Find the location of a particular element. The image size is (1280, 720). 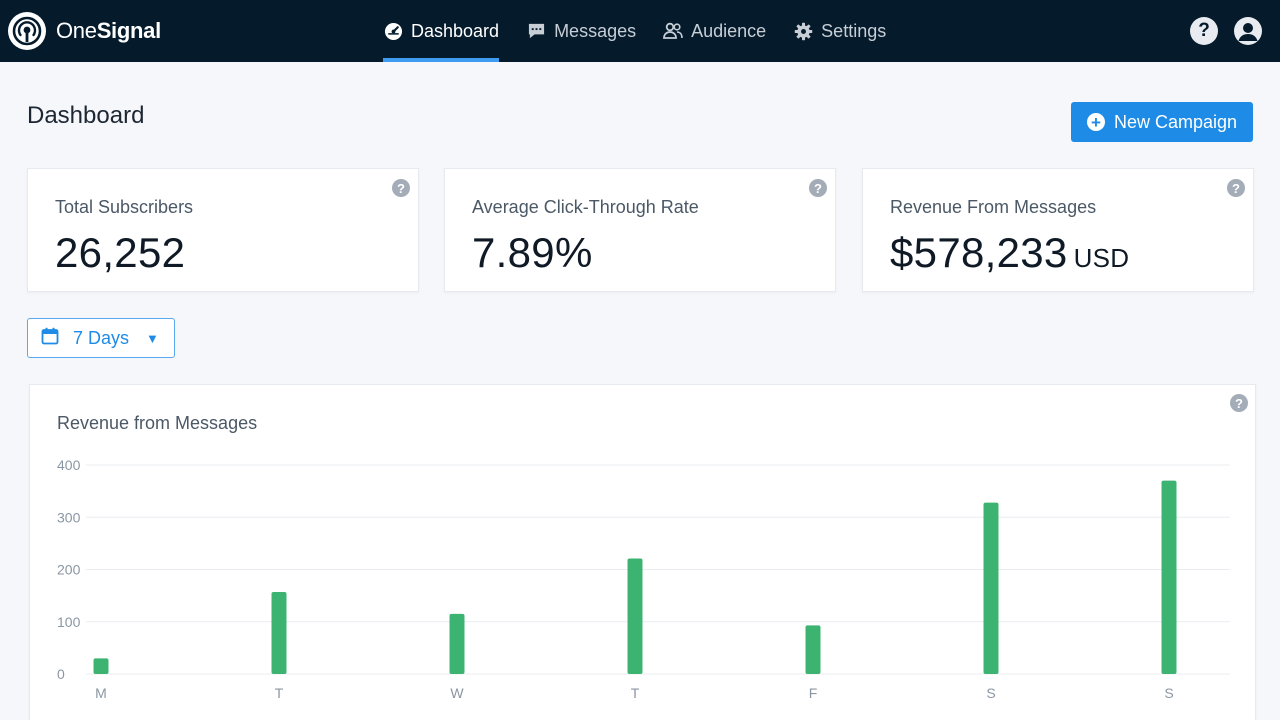

date-range-dropdown: 7 Days ▼ is located at coordinates (101, 338).